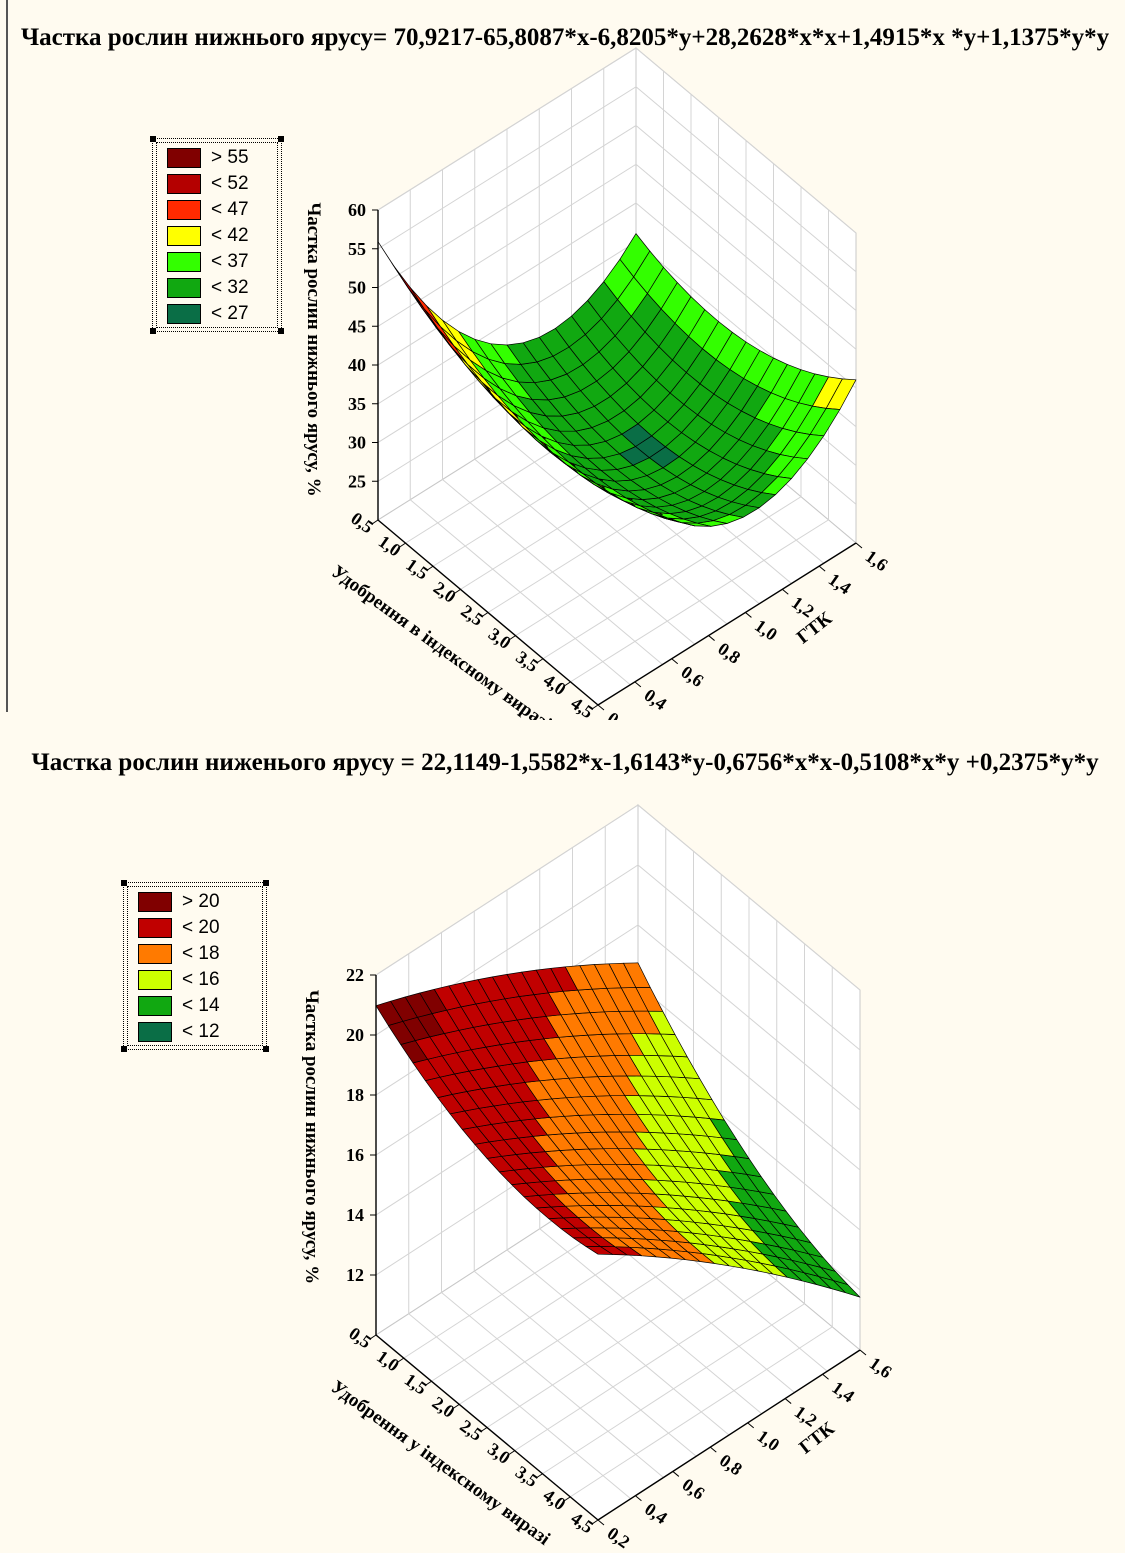 This screenshot has height=1553, width=1125. Describe the element at coordinates (230, 183) in the screenshot. I see `legend-label: < 52` at that location.